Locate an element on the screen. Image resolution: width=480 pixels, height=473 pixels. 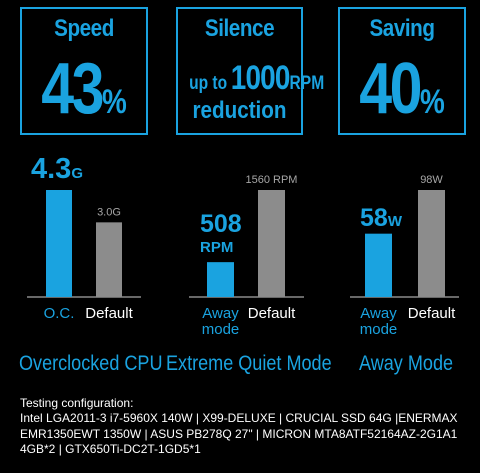
chart-title-extreme-quiet-mode: Extreme Quiet Mode is located at coordinates (249, 363).